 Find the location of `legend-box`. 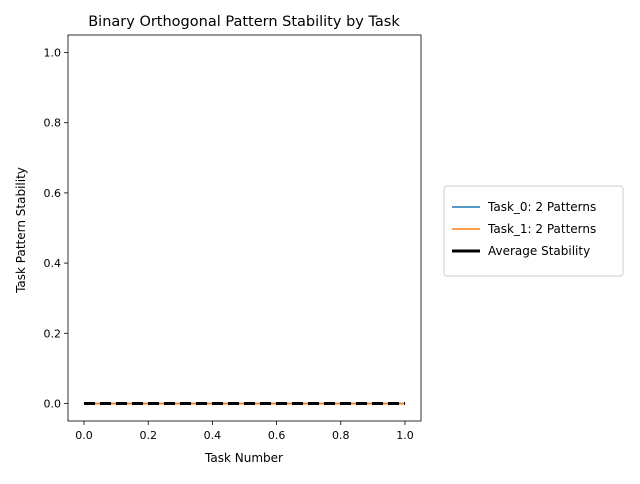

legend-box is located at coordinates (533, 231).